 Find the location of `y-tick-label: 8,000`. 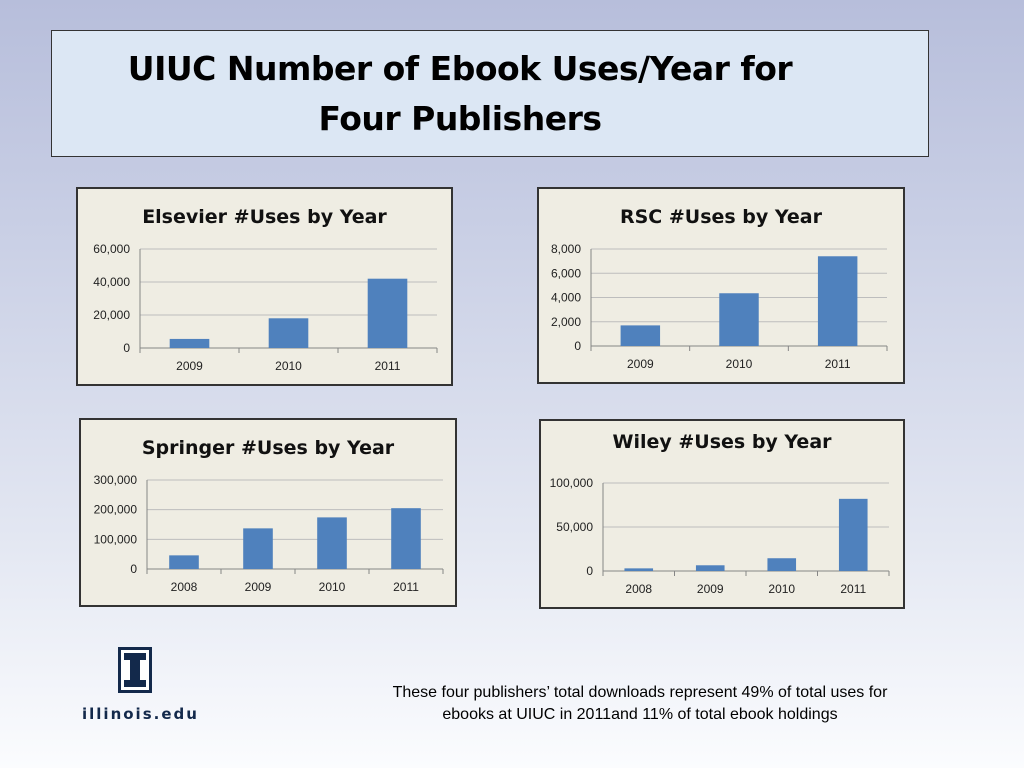

y-tick-label: 8,000 is located at coordinates (566, 249).